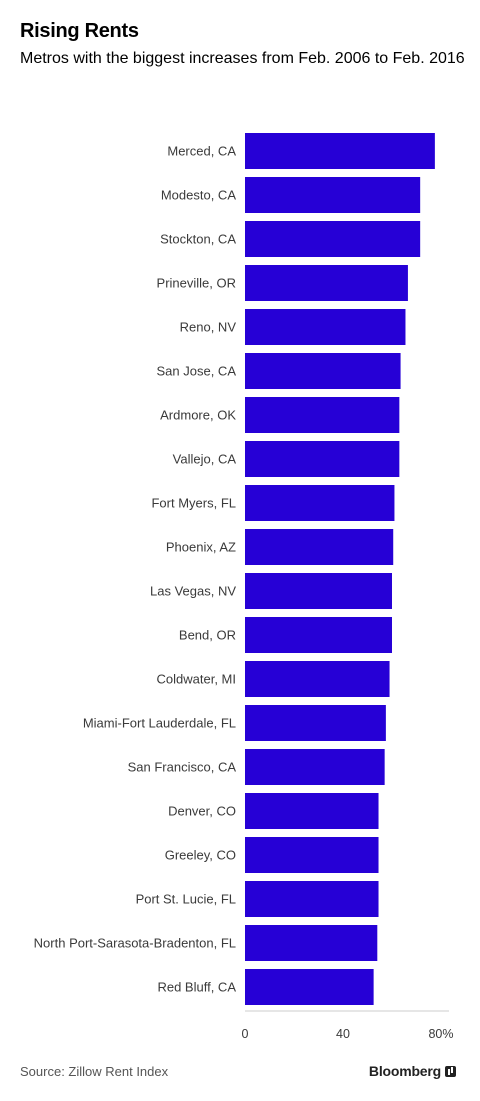 The width and height of the screenshot is (480, 1101). What do you see at coordinates (196, 987) in the screenshot?
I see `category-label: Red Bluff, CA` at bounding box center [196, 987].